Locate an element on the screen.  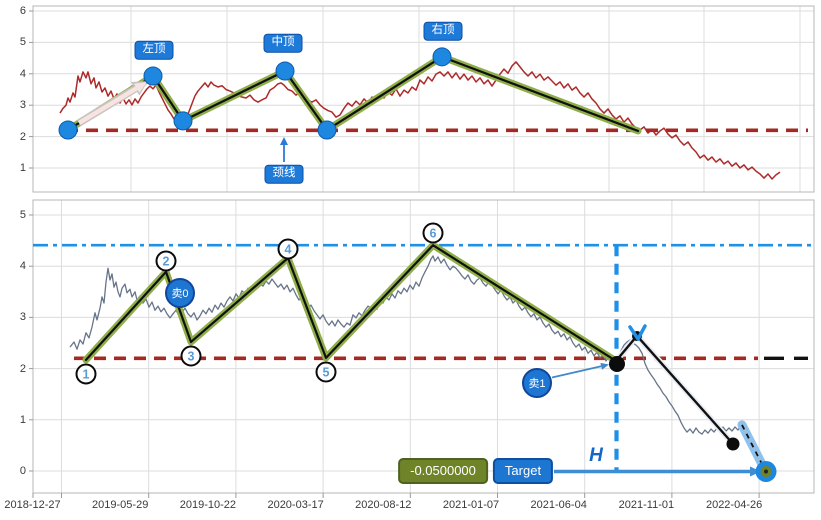
pivot-circle-1: 1 is located at coordinates (86, 374).